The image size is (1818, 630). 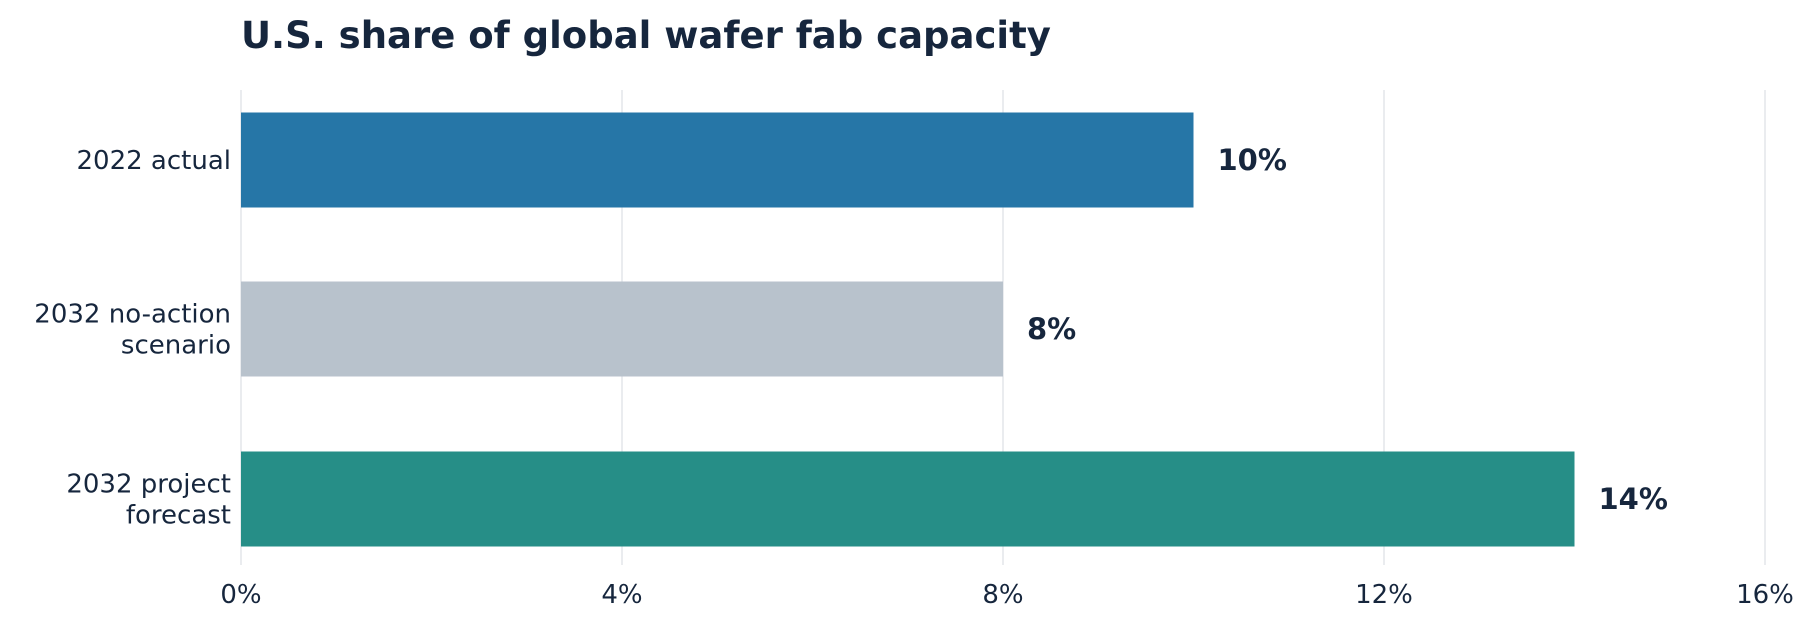 What do you see at coordinates (1633, 499) in the screenshot?
I see `data-label: 14%` at bounding box center [1633, 499].